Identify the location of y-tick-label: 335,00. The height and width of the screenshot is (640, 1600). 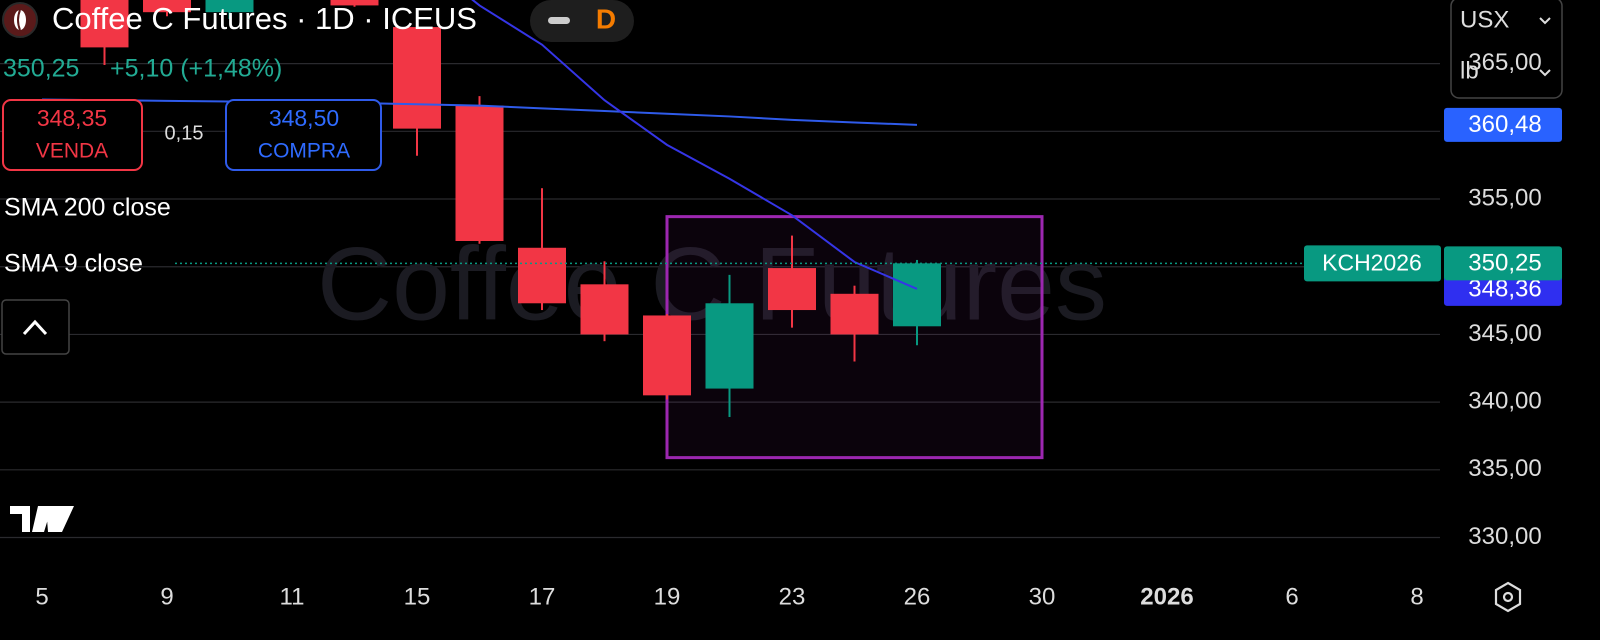
(1504, 468).